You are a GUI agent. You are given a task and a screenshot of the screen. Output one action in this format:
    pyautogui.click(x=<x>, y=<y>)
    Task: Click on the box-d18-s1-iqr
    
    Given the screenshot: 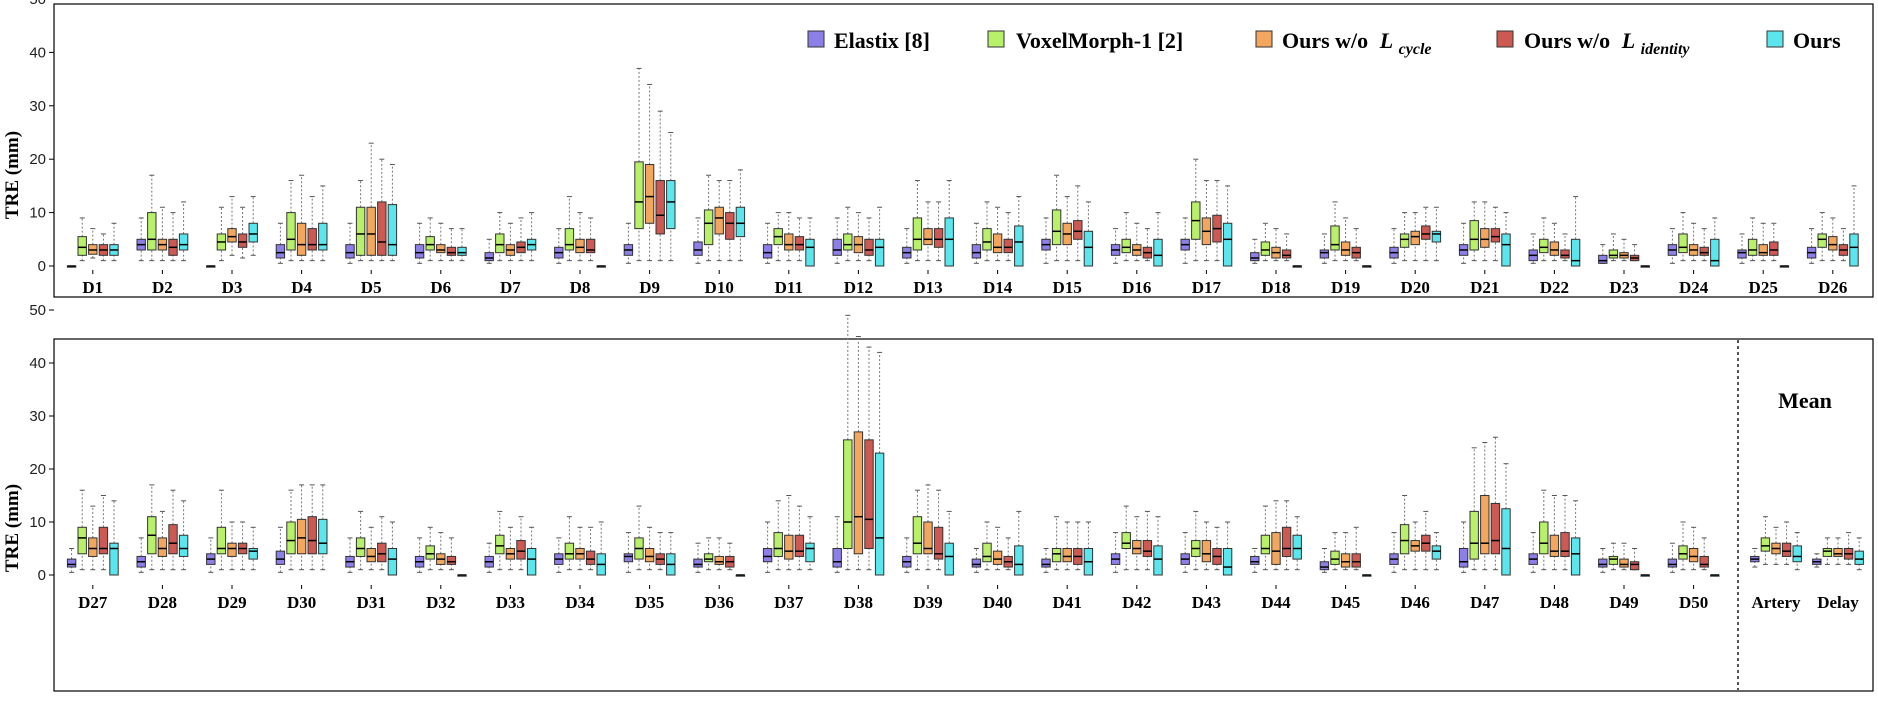 What is the action you would take?
    pyautogui.click(x=1255, y=257)
    